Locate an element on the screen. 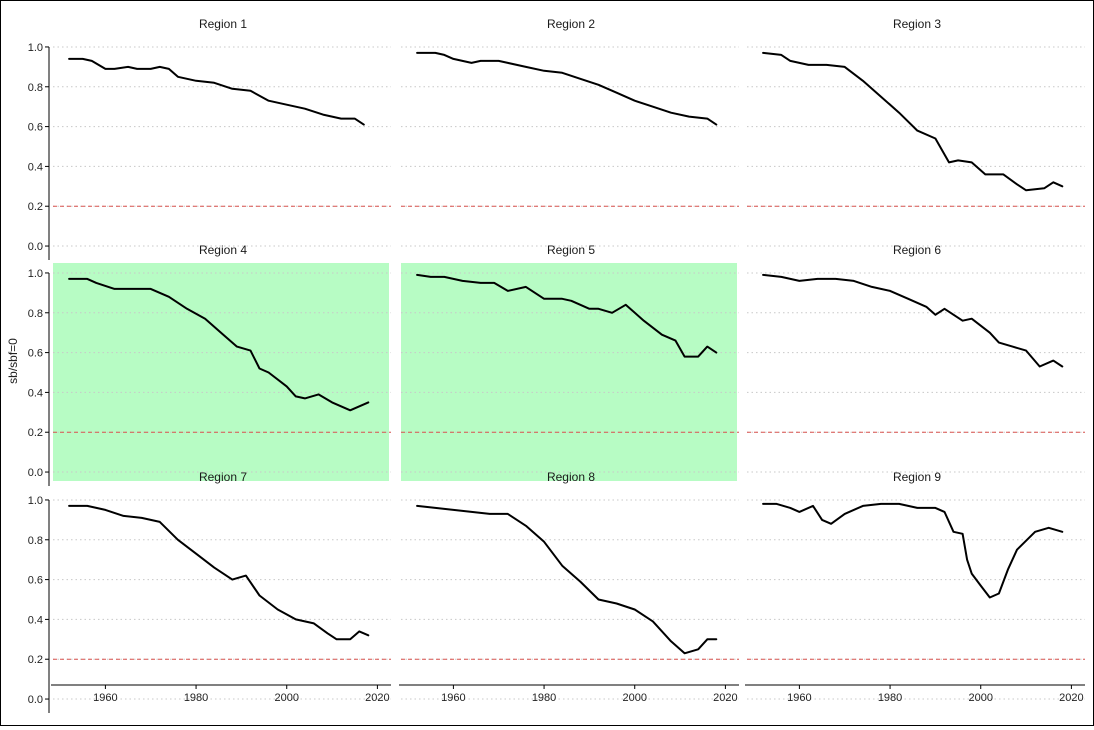  panel-title: Region 3 is located at coordinates (917, 24).